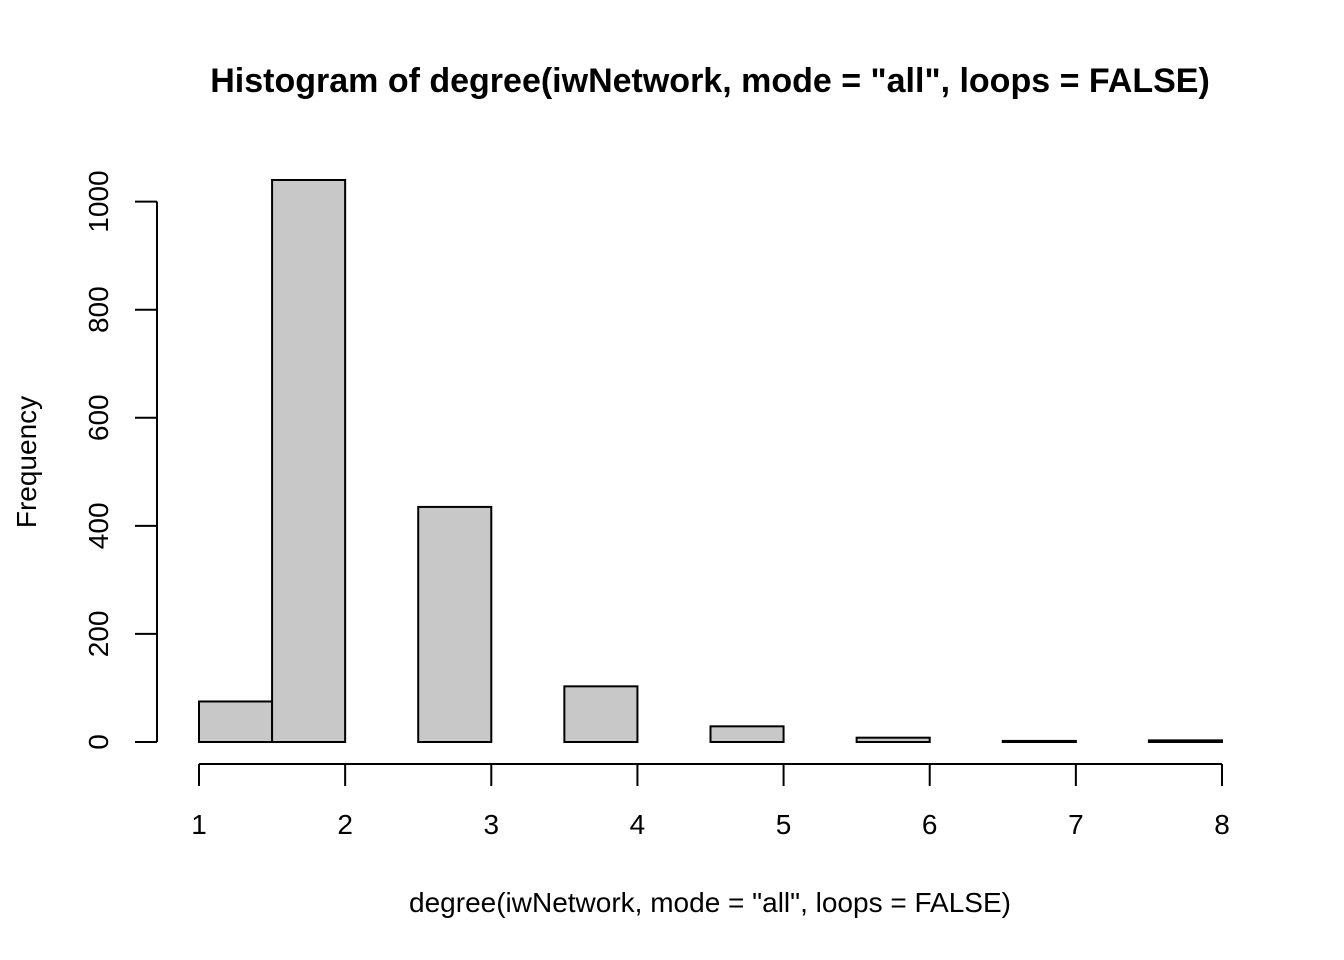 The image size is (1344, 960). Describe the element at coordinates (1222, 824) in the screenshot. I see `x-tick-label: 8` at that location.